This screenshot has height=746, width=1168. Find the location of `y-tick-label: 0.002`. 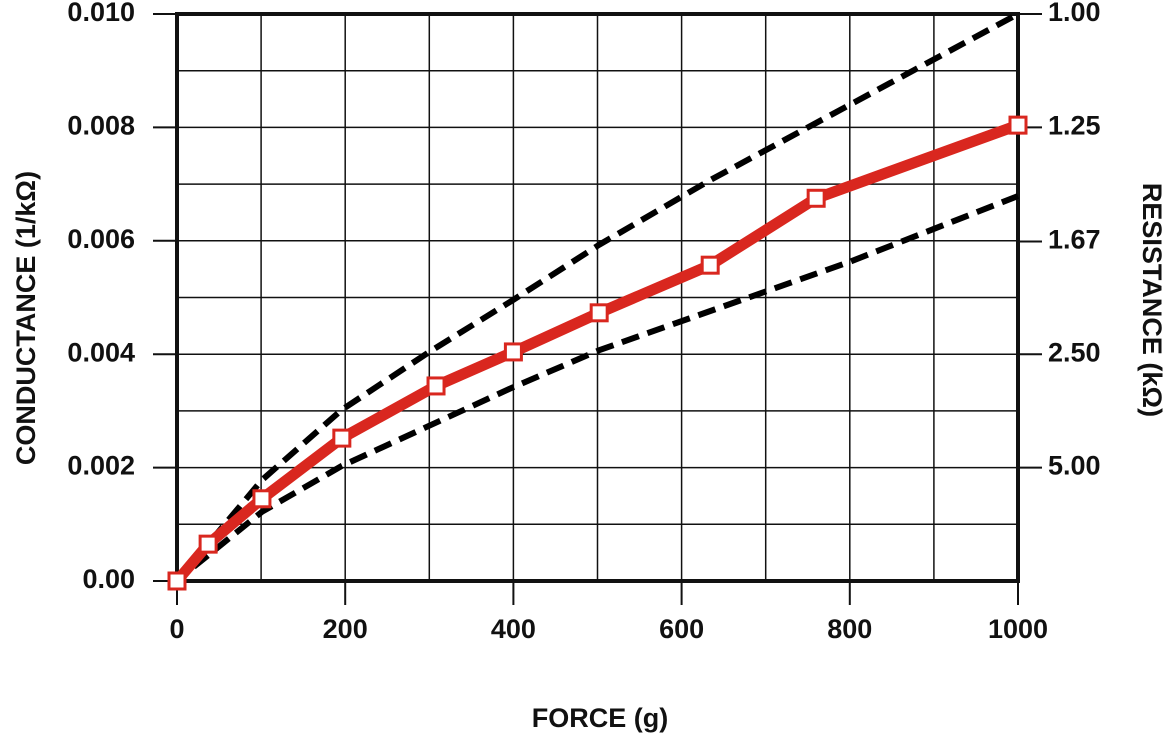

y-tick-label: 0.002 is located at coordinates (101, 466).